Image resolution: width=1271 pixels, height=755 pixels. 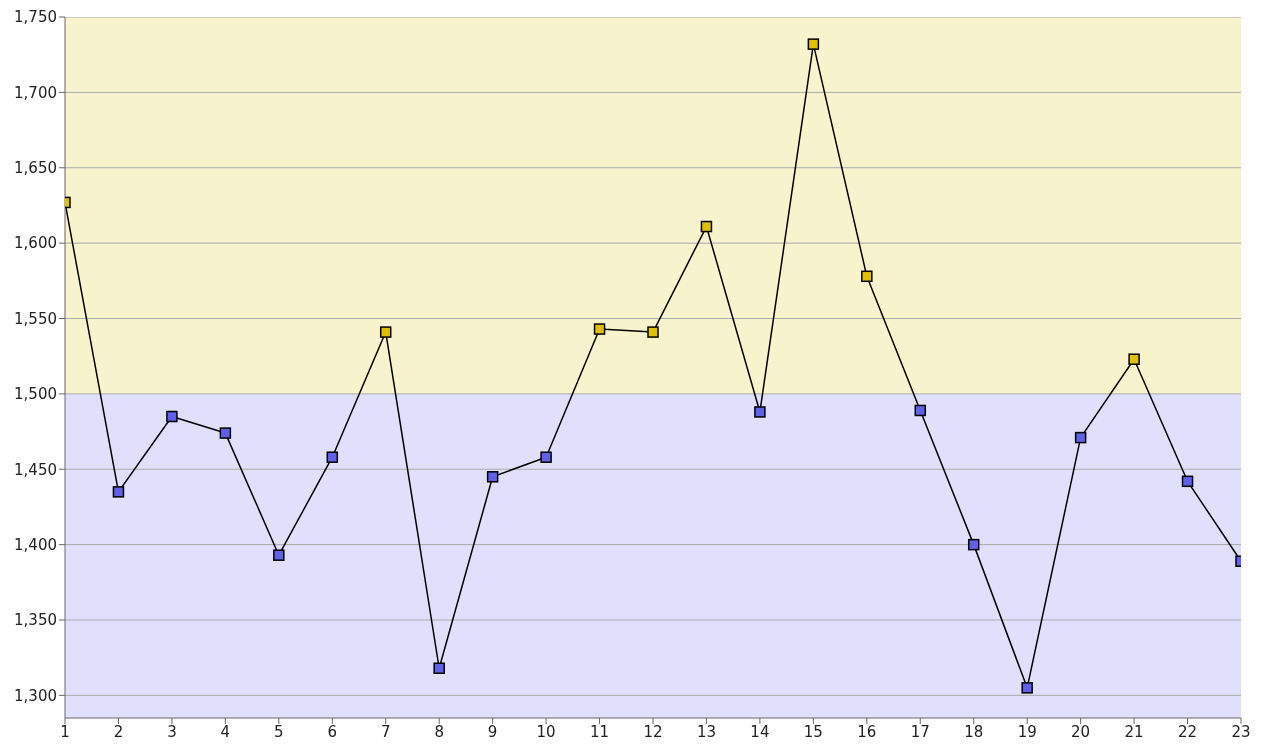 I want to click on y-tick-label: 1,750, so click(x=35, y=17).